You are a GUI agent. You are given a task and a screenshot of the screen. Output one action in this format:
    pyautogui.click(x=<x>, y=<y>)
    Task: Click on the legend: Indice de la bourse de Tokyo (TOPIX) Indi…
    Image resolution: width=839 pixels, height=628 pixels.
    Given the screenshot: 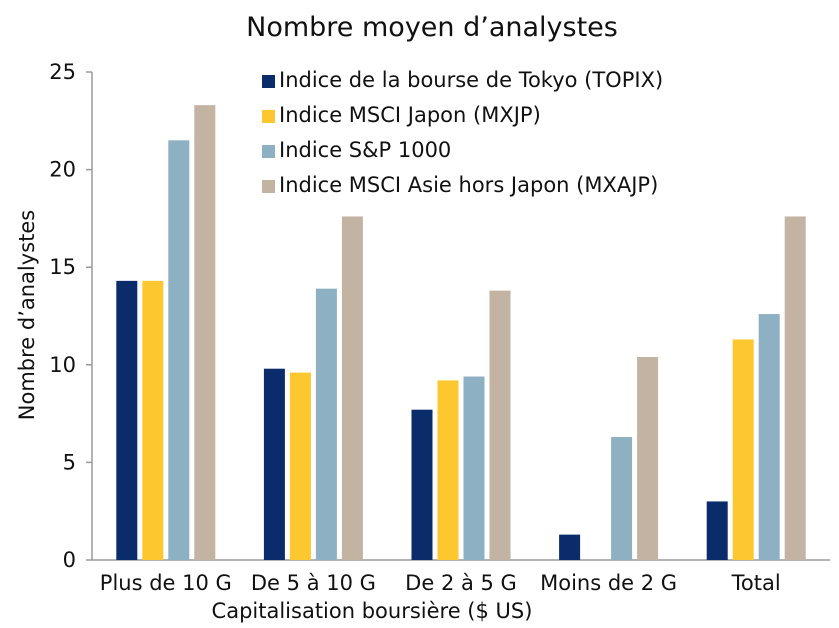 What is the action you would take?
    pyautogui.click(x=462, y=132)
    